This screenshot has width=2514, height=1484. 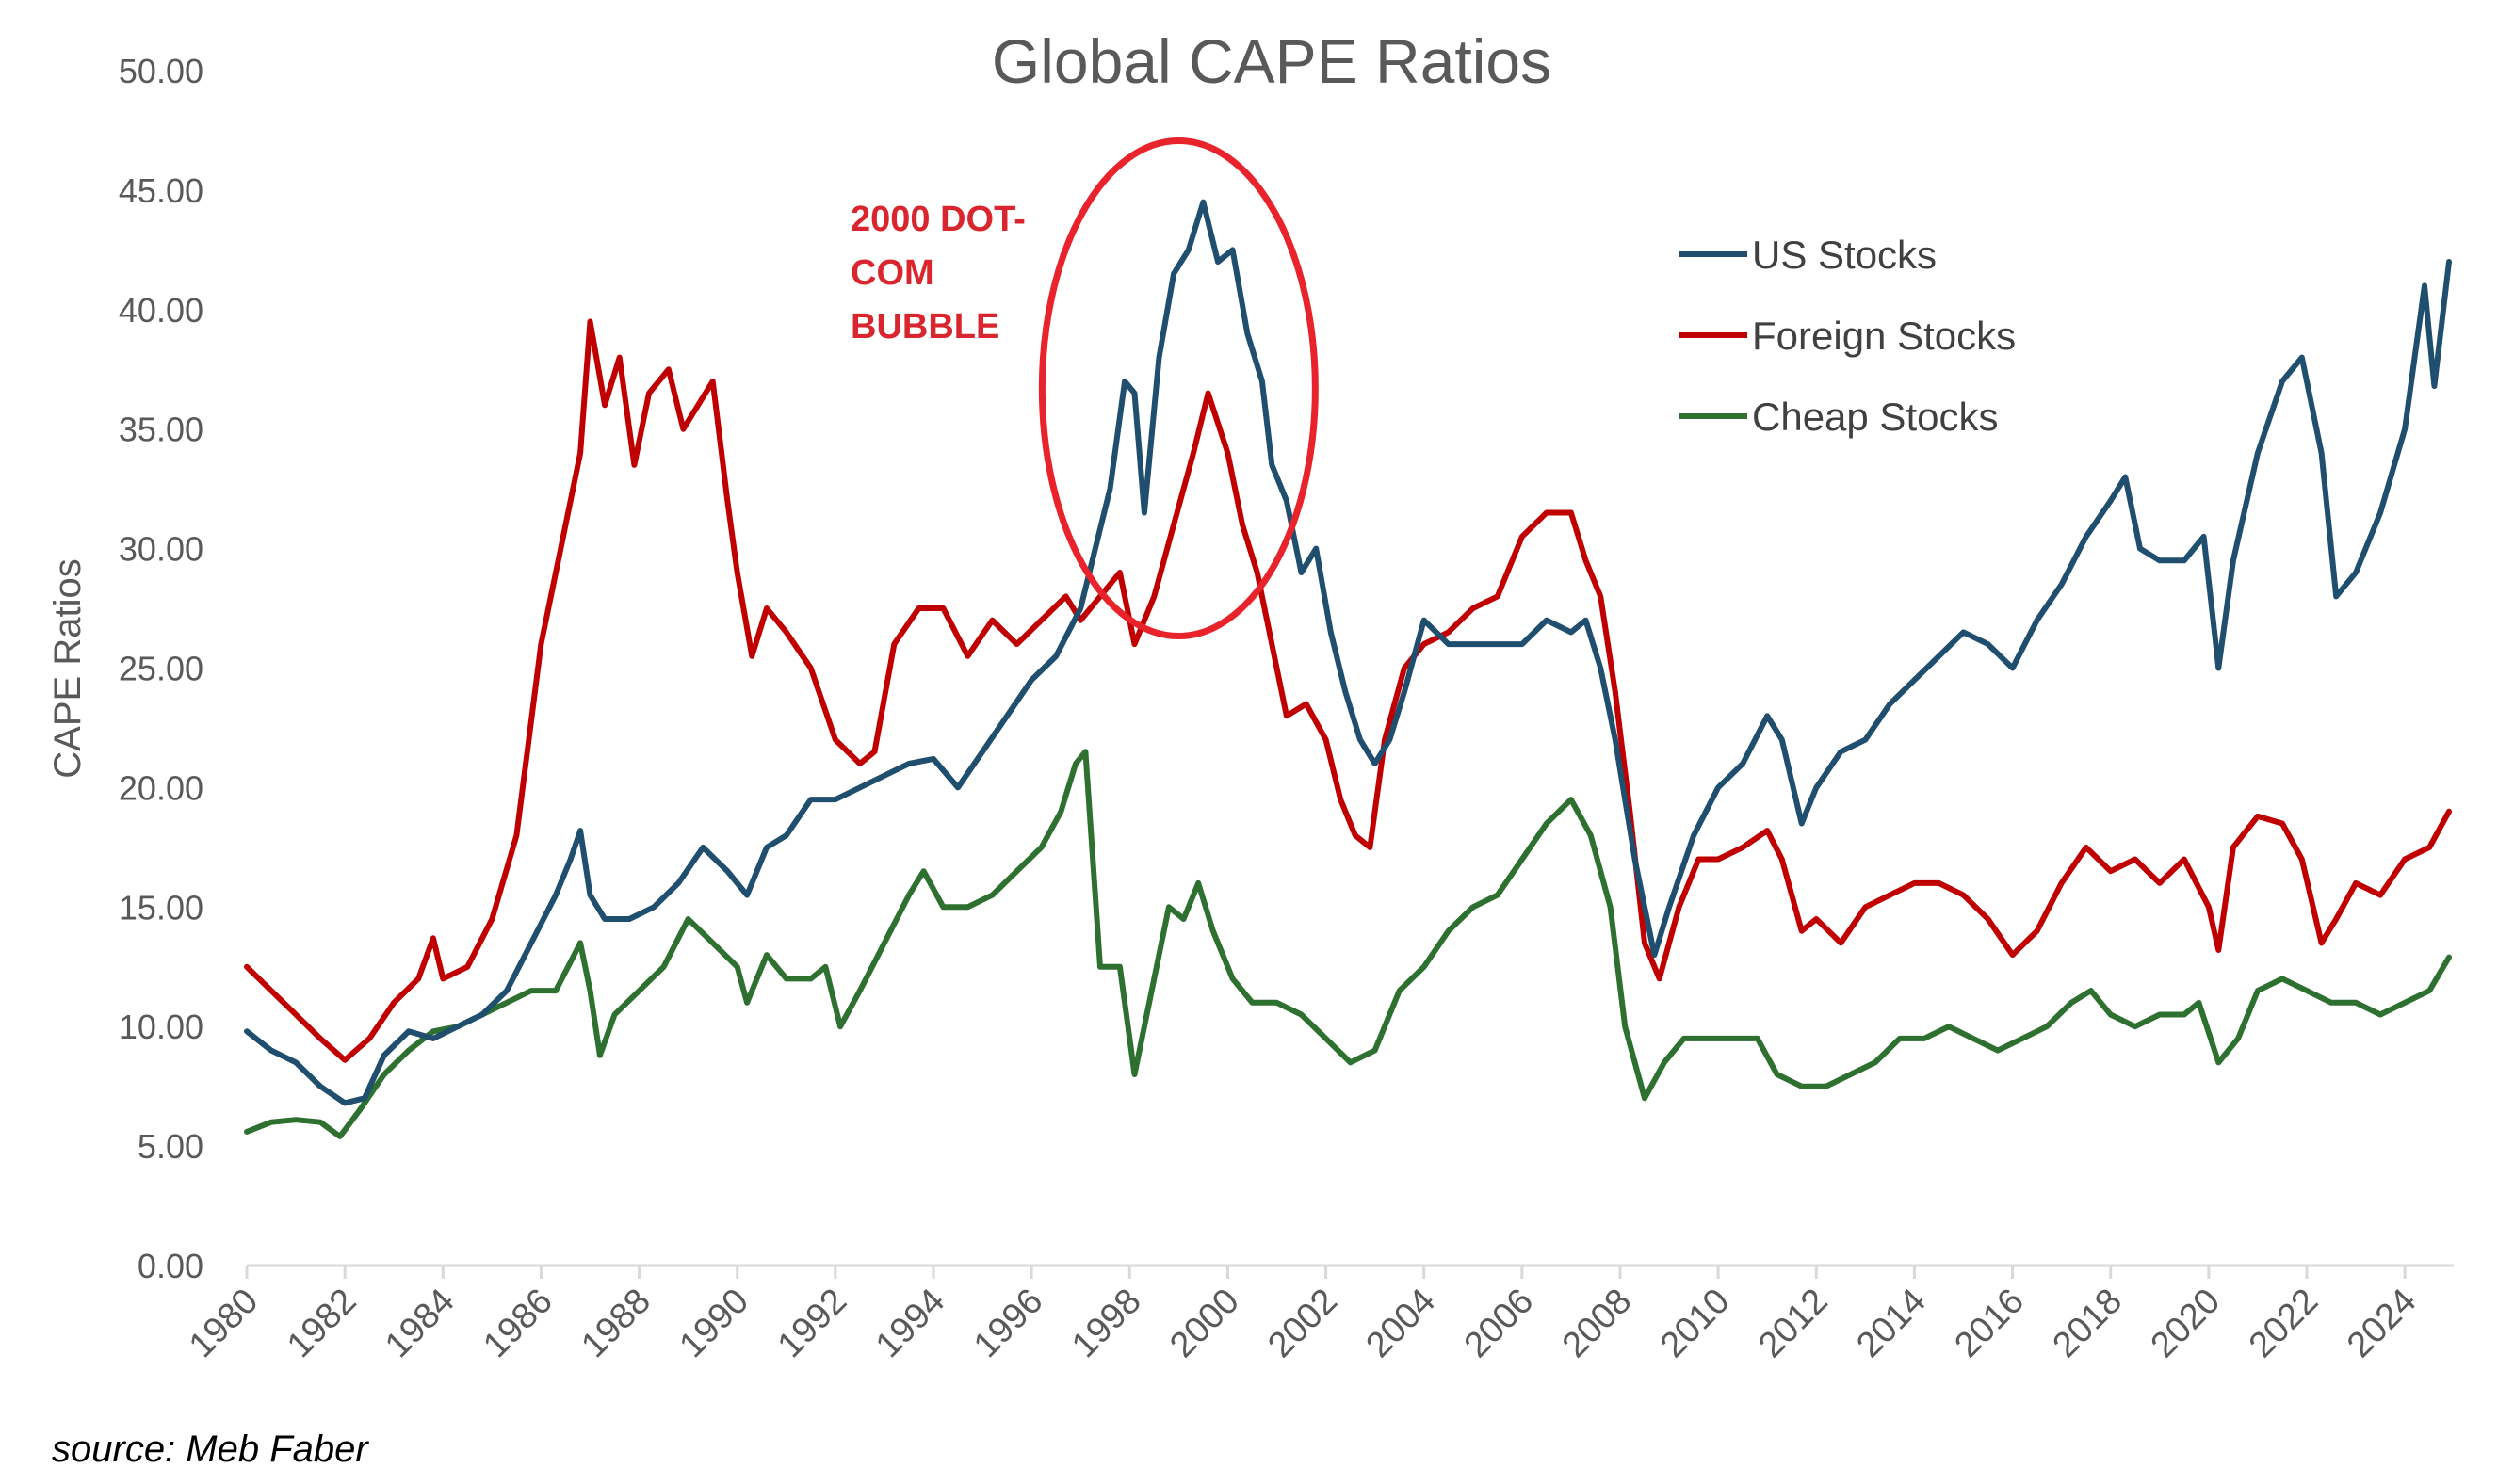 What do you see at coordinates (1844, 255) in the screenshot?
I see `legend-label: US Stocks` at bounding box center [1844, 255].